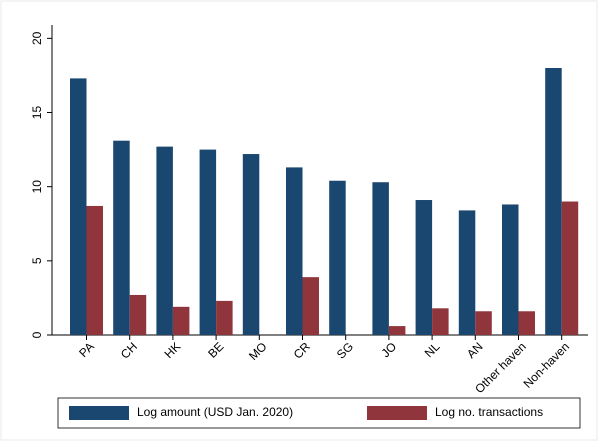 Image resolution: width=598 pixels, height=441 pixels. What do you see at coordinates (489, 412) in the screenshot?
I see `legend-label: Log no. transactions` at bounding box center [489, 412].